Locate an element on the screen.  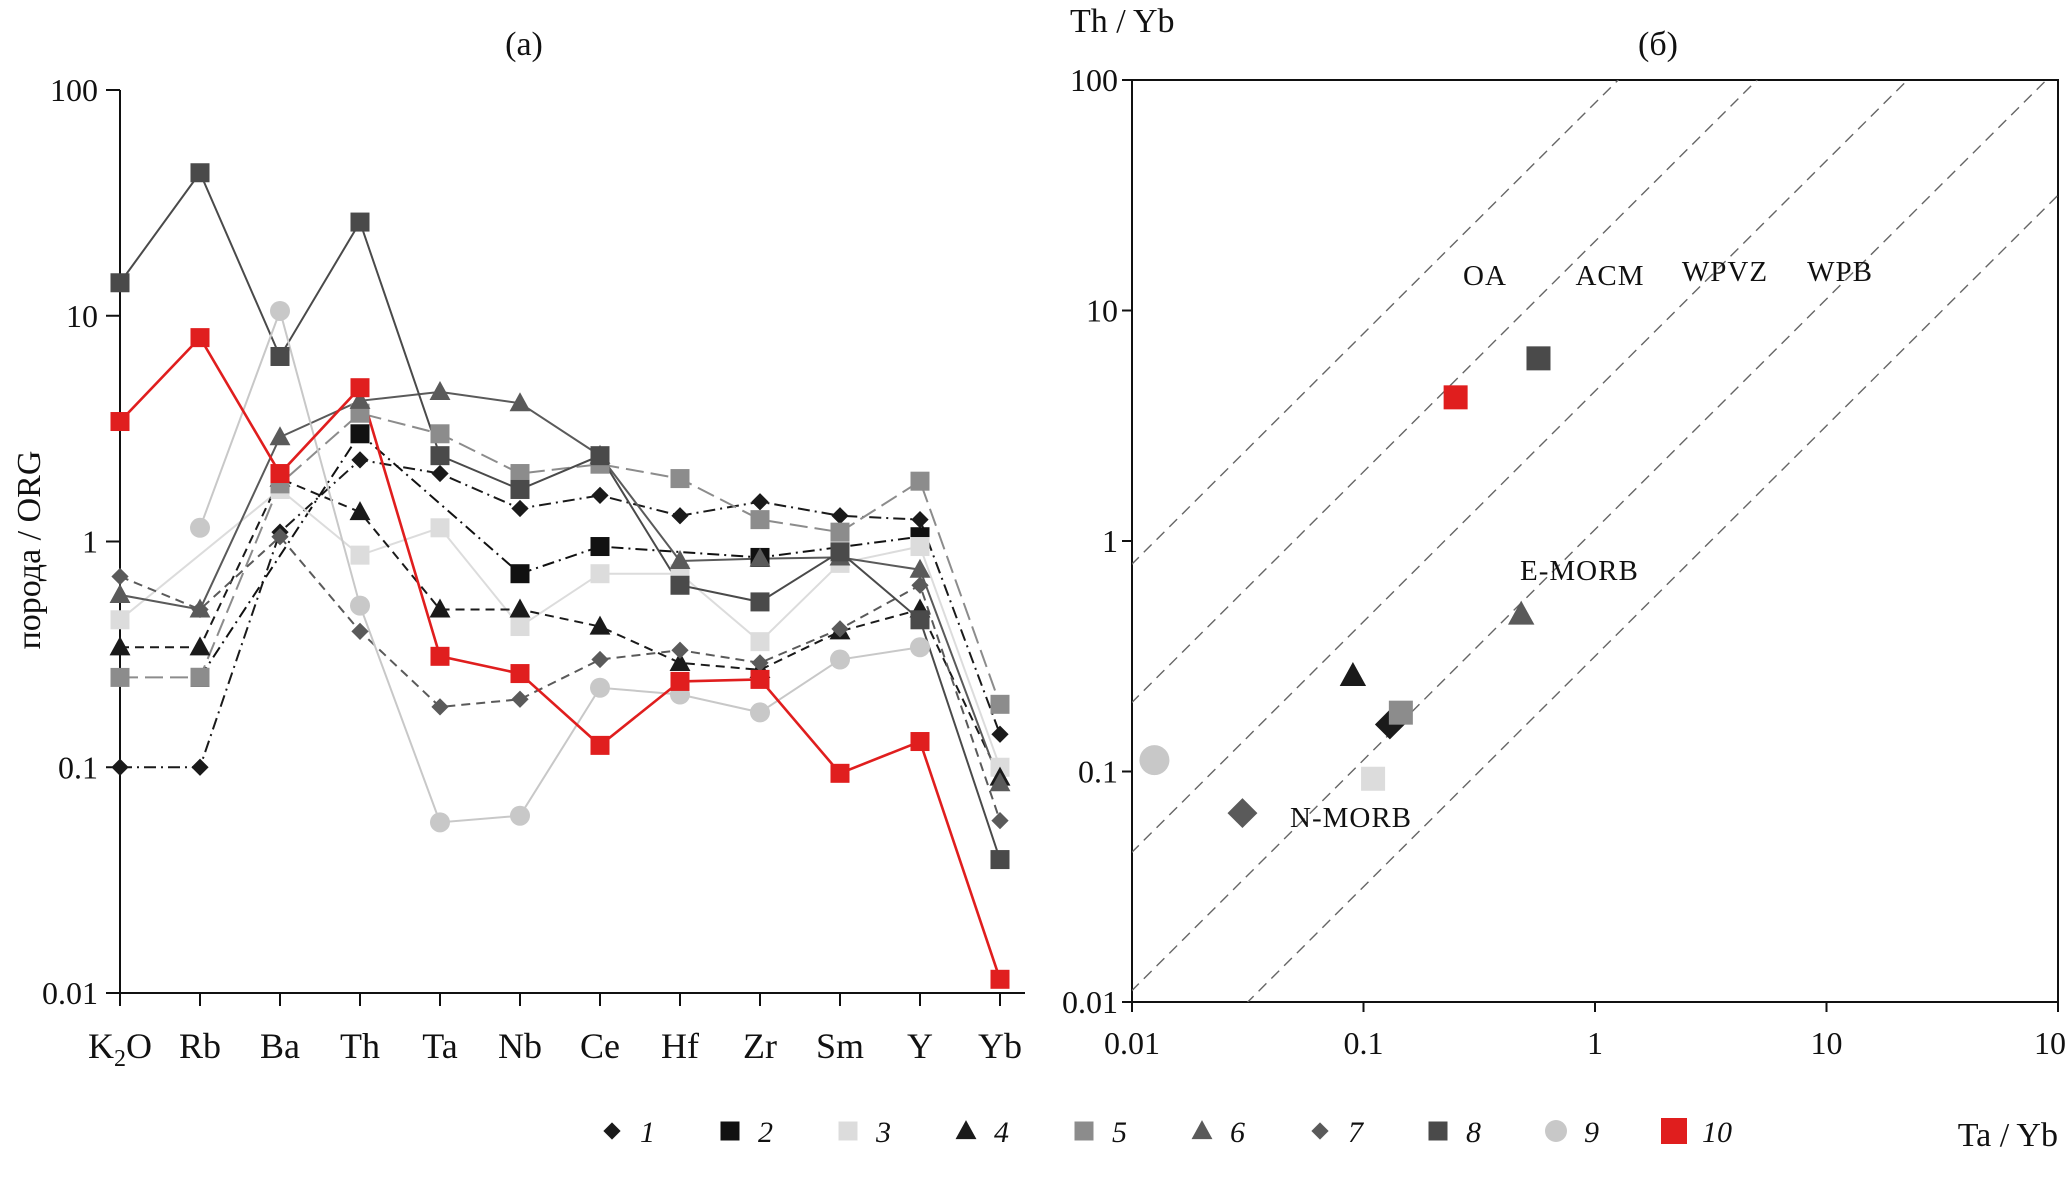
x-tick-label: Hf is located at coordinates (680, 1046).